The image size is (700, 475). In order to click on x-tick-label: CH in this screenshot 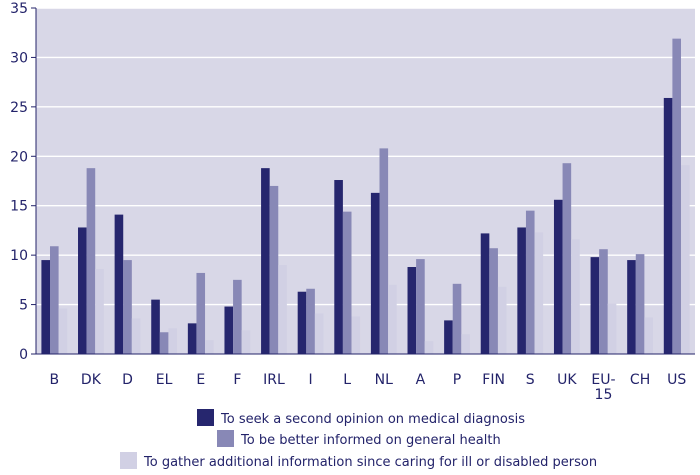, I will do `click(640, 380)`.